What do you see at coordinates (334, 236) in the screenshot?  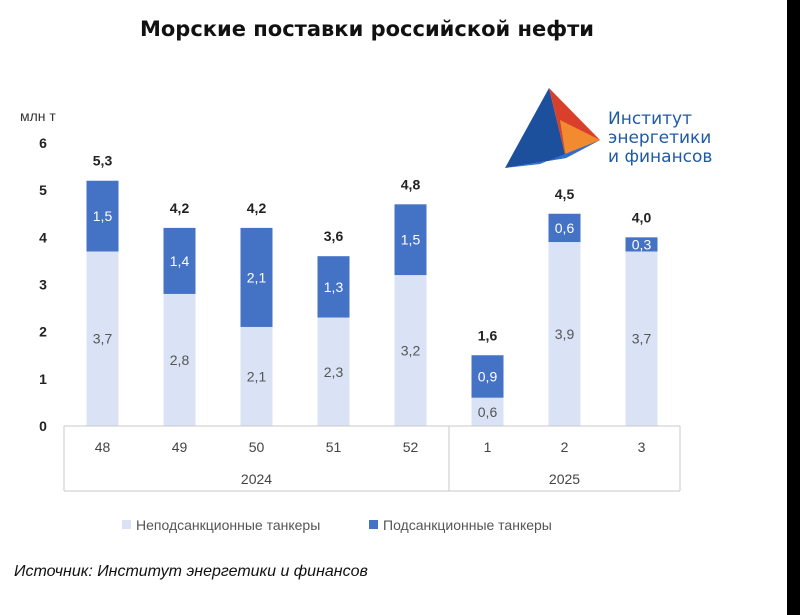 I see `total-label: 3,6` at bounding box center [334, 236].